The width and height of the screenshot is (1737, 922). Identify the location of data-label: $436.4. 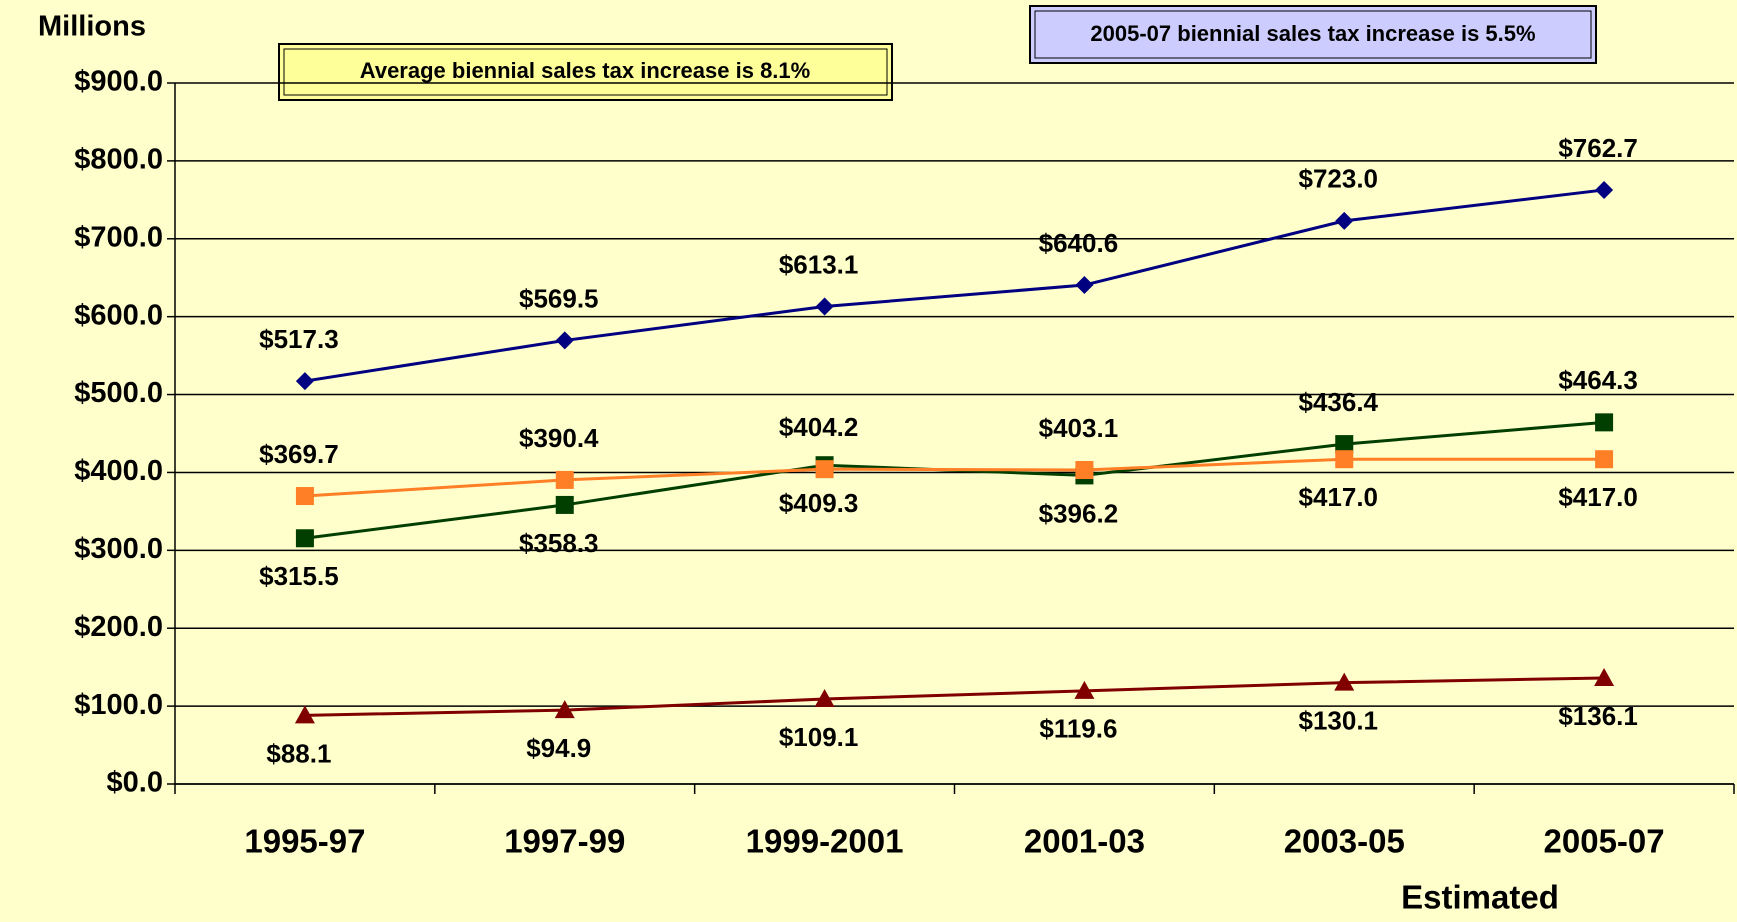
(1338, 402).